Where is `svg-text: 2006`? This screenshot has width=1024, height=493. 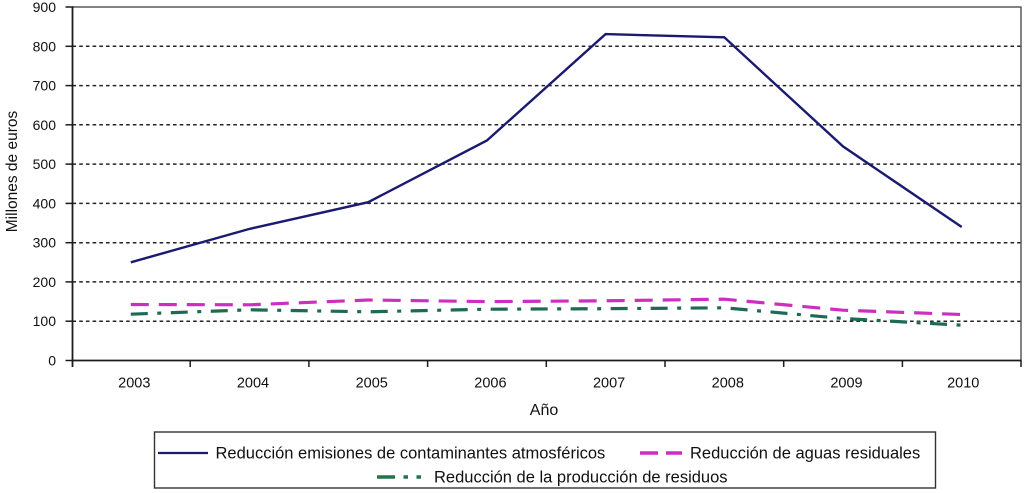
svg-text: 2006 is located at coordinates (490, 384).